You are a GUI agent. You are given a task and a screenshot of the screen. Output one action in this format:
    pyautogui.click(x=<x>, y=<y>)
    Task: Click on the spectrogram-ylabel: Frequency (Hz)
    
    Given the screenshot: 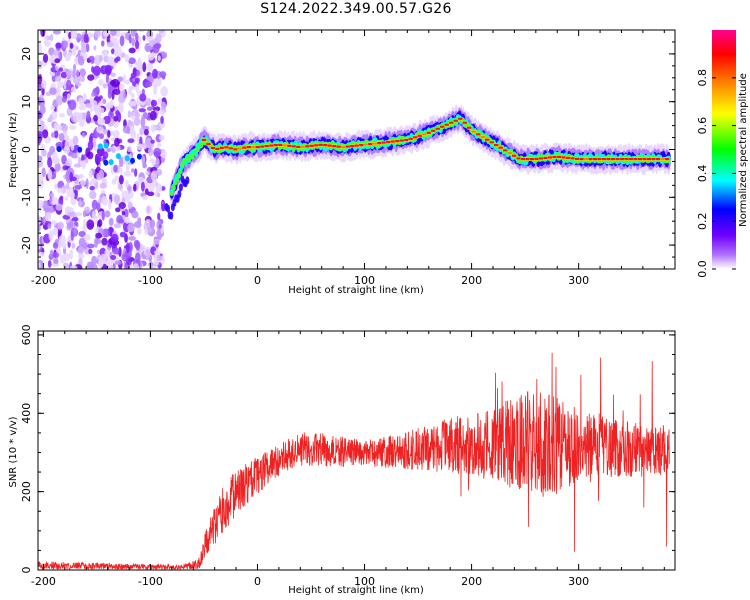 What is the action you would take?
    pyautogui.click(x=13, y=150)
    